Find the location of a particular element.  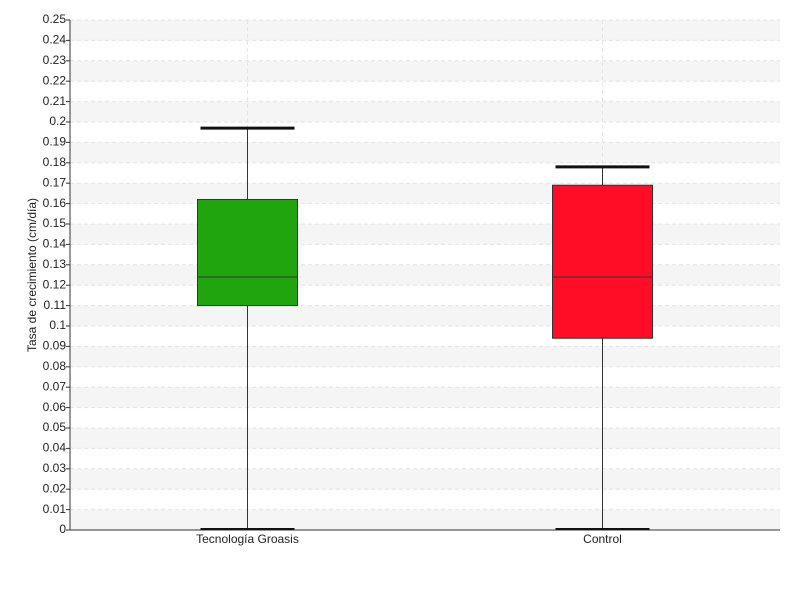

y-tick-label: 0.07 is located at coordinates (55, 386).